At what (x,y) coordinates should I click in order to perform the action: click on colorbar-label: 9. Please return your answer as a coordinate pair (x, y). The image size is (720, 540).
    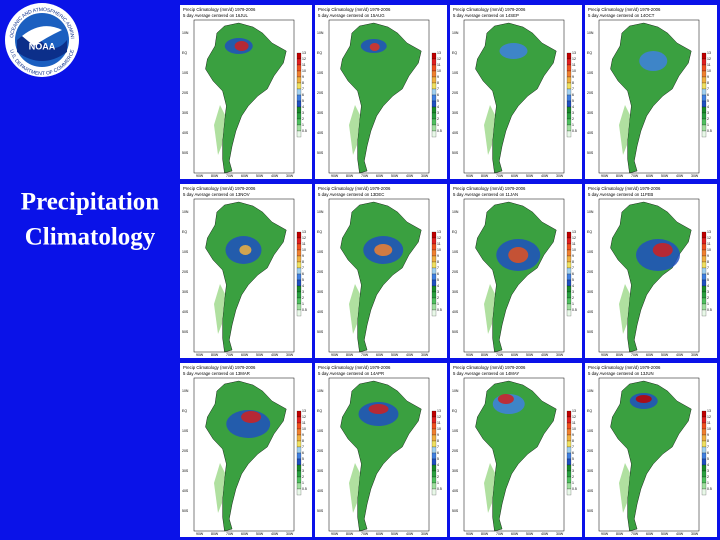
    Looking at the image, I should click on (573, 77).